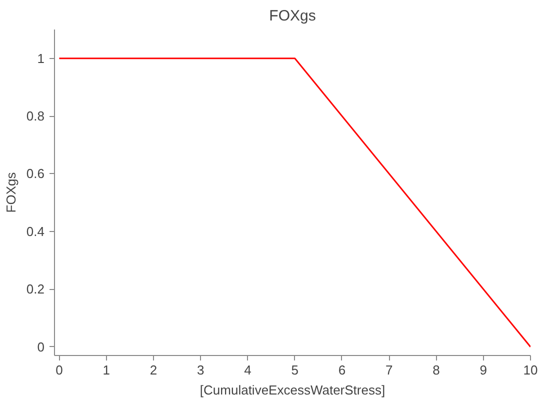 Image resolution: width=557 pixels, height=404 pixels. What do you see at coordinates (342, 370) in the screenshot?
I see `x-tick-label: 6` at bounding box center [342, 370].